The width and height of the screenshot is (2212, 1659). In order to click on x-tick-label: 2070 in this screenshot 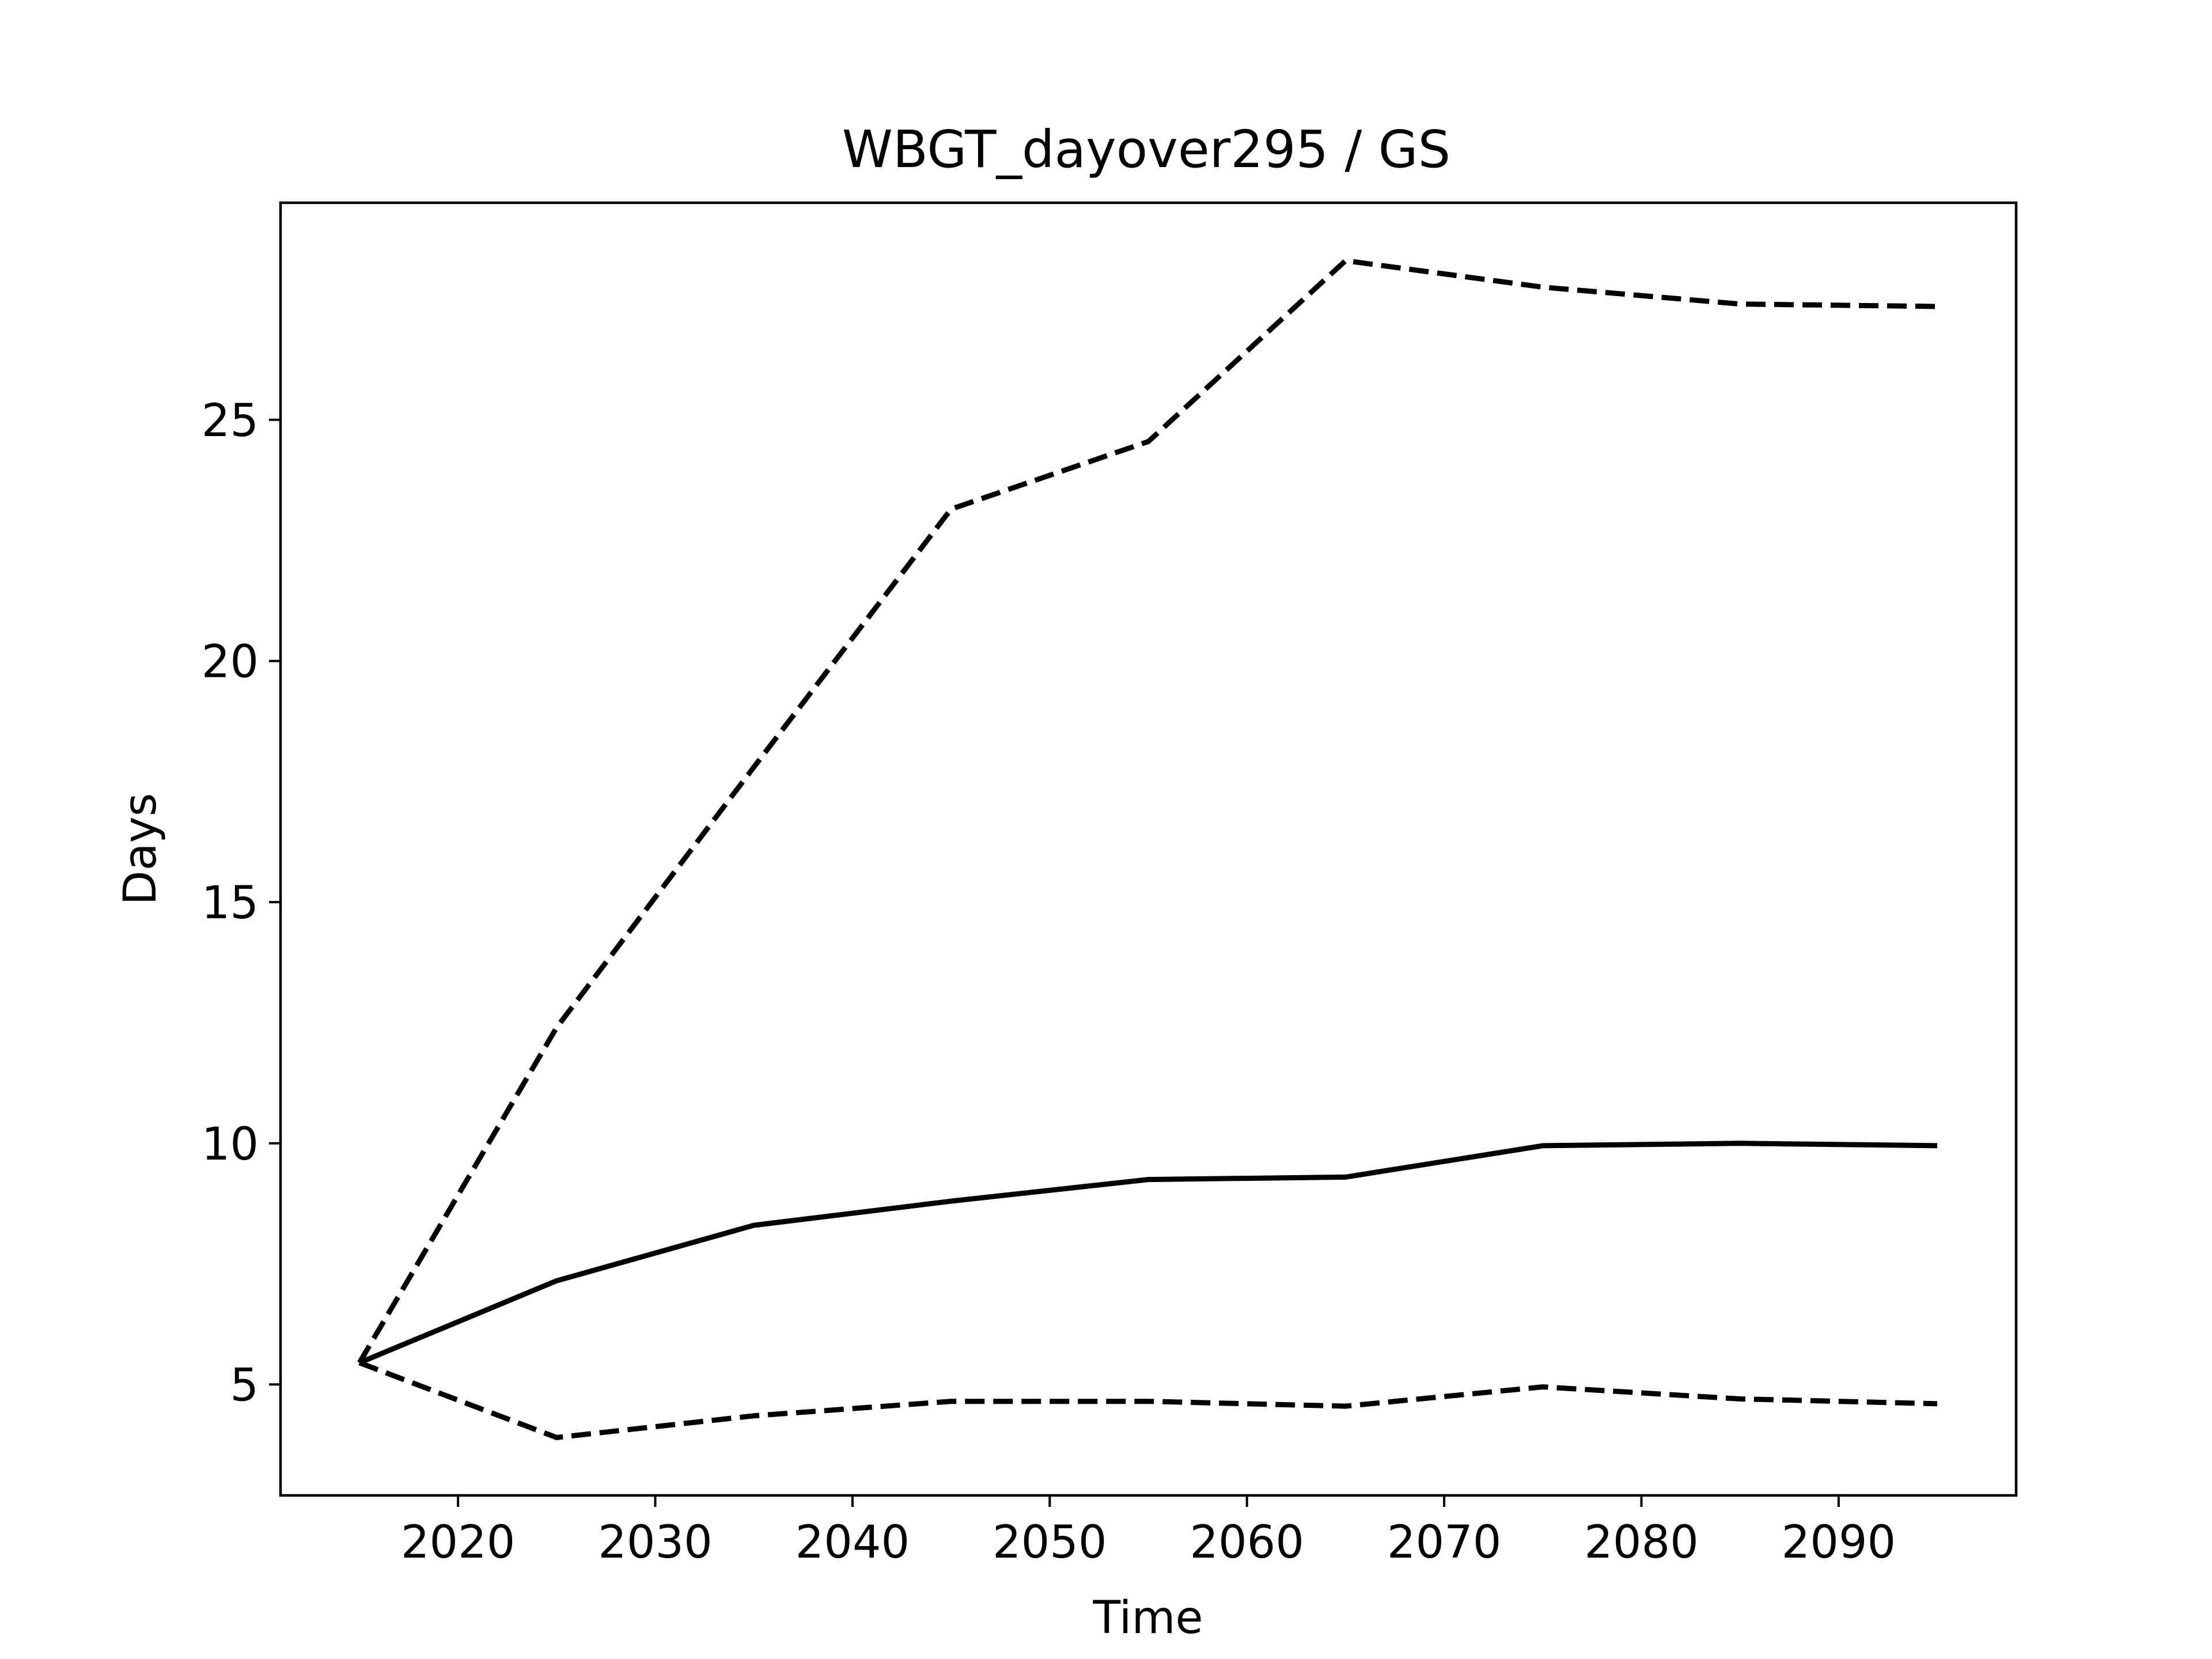, I will do `click(1444, 1543)`.